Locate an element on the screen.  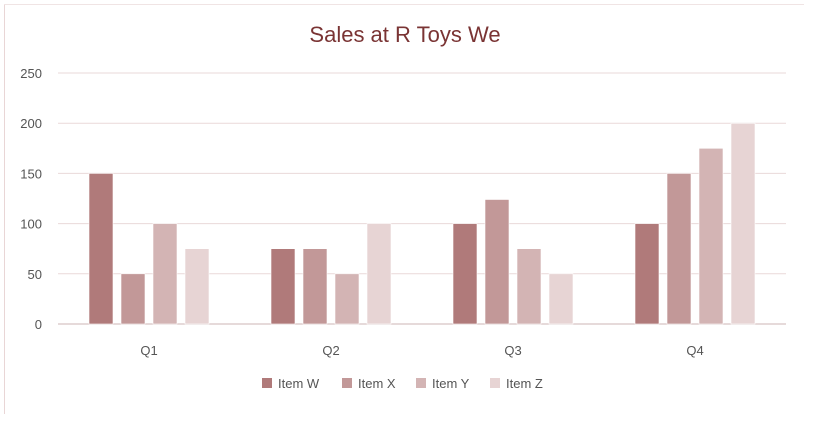
legend-label: Item W is located at coordinates (299, 383).